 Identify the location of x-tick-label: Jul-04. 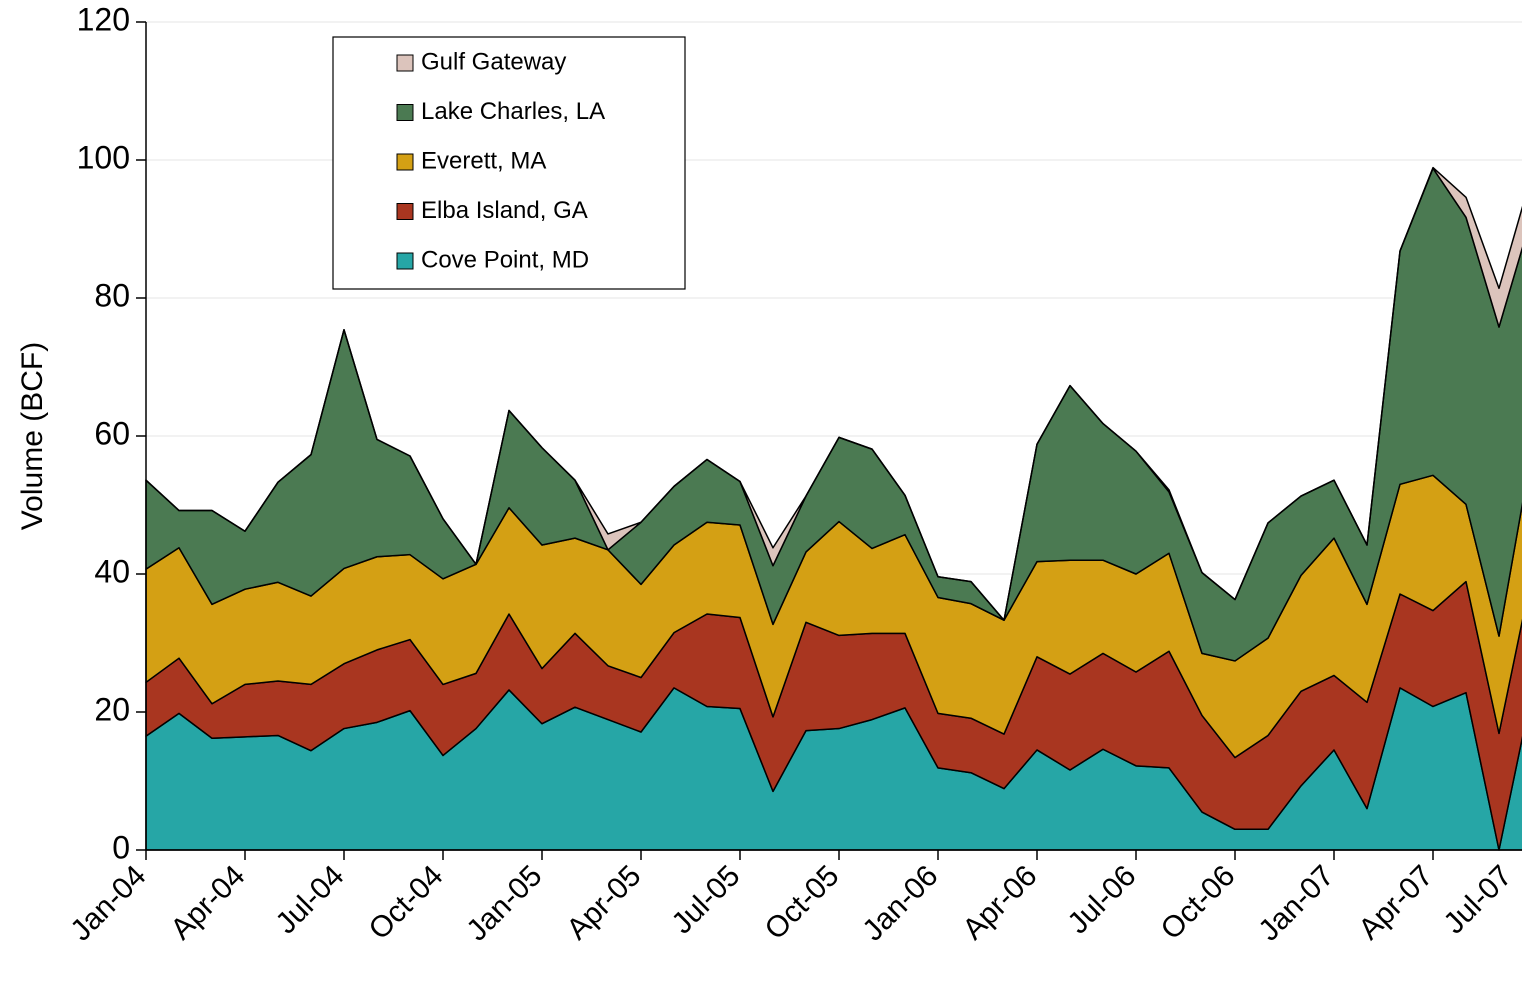
(309, 899).